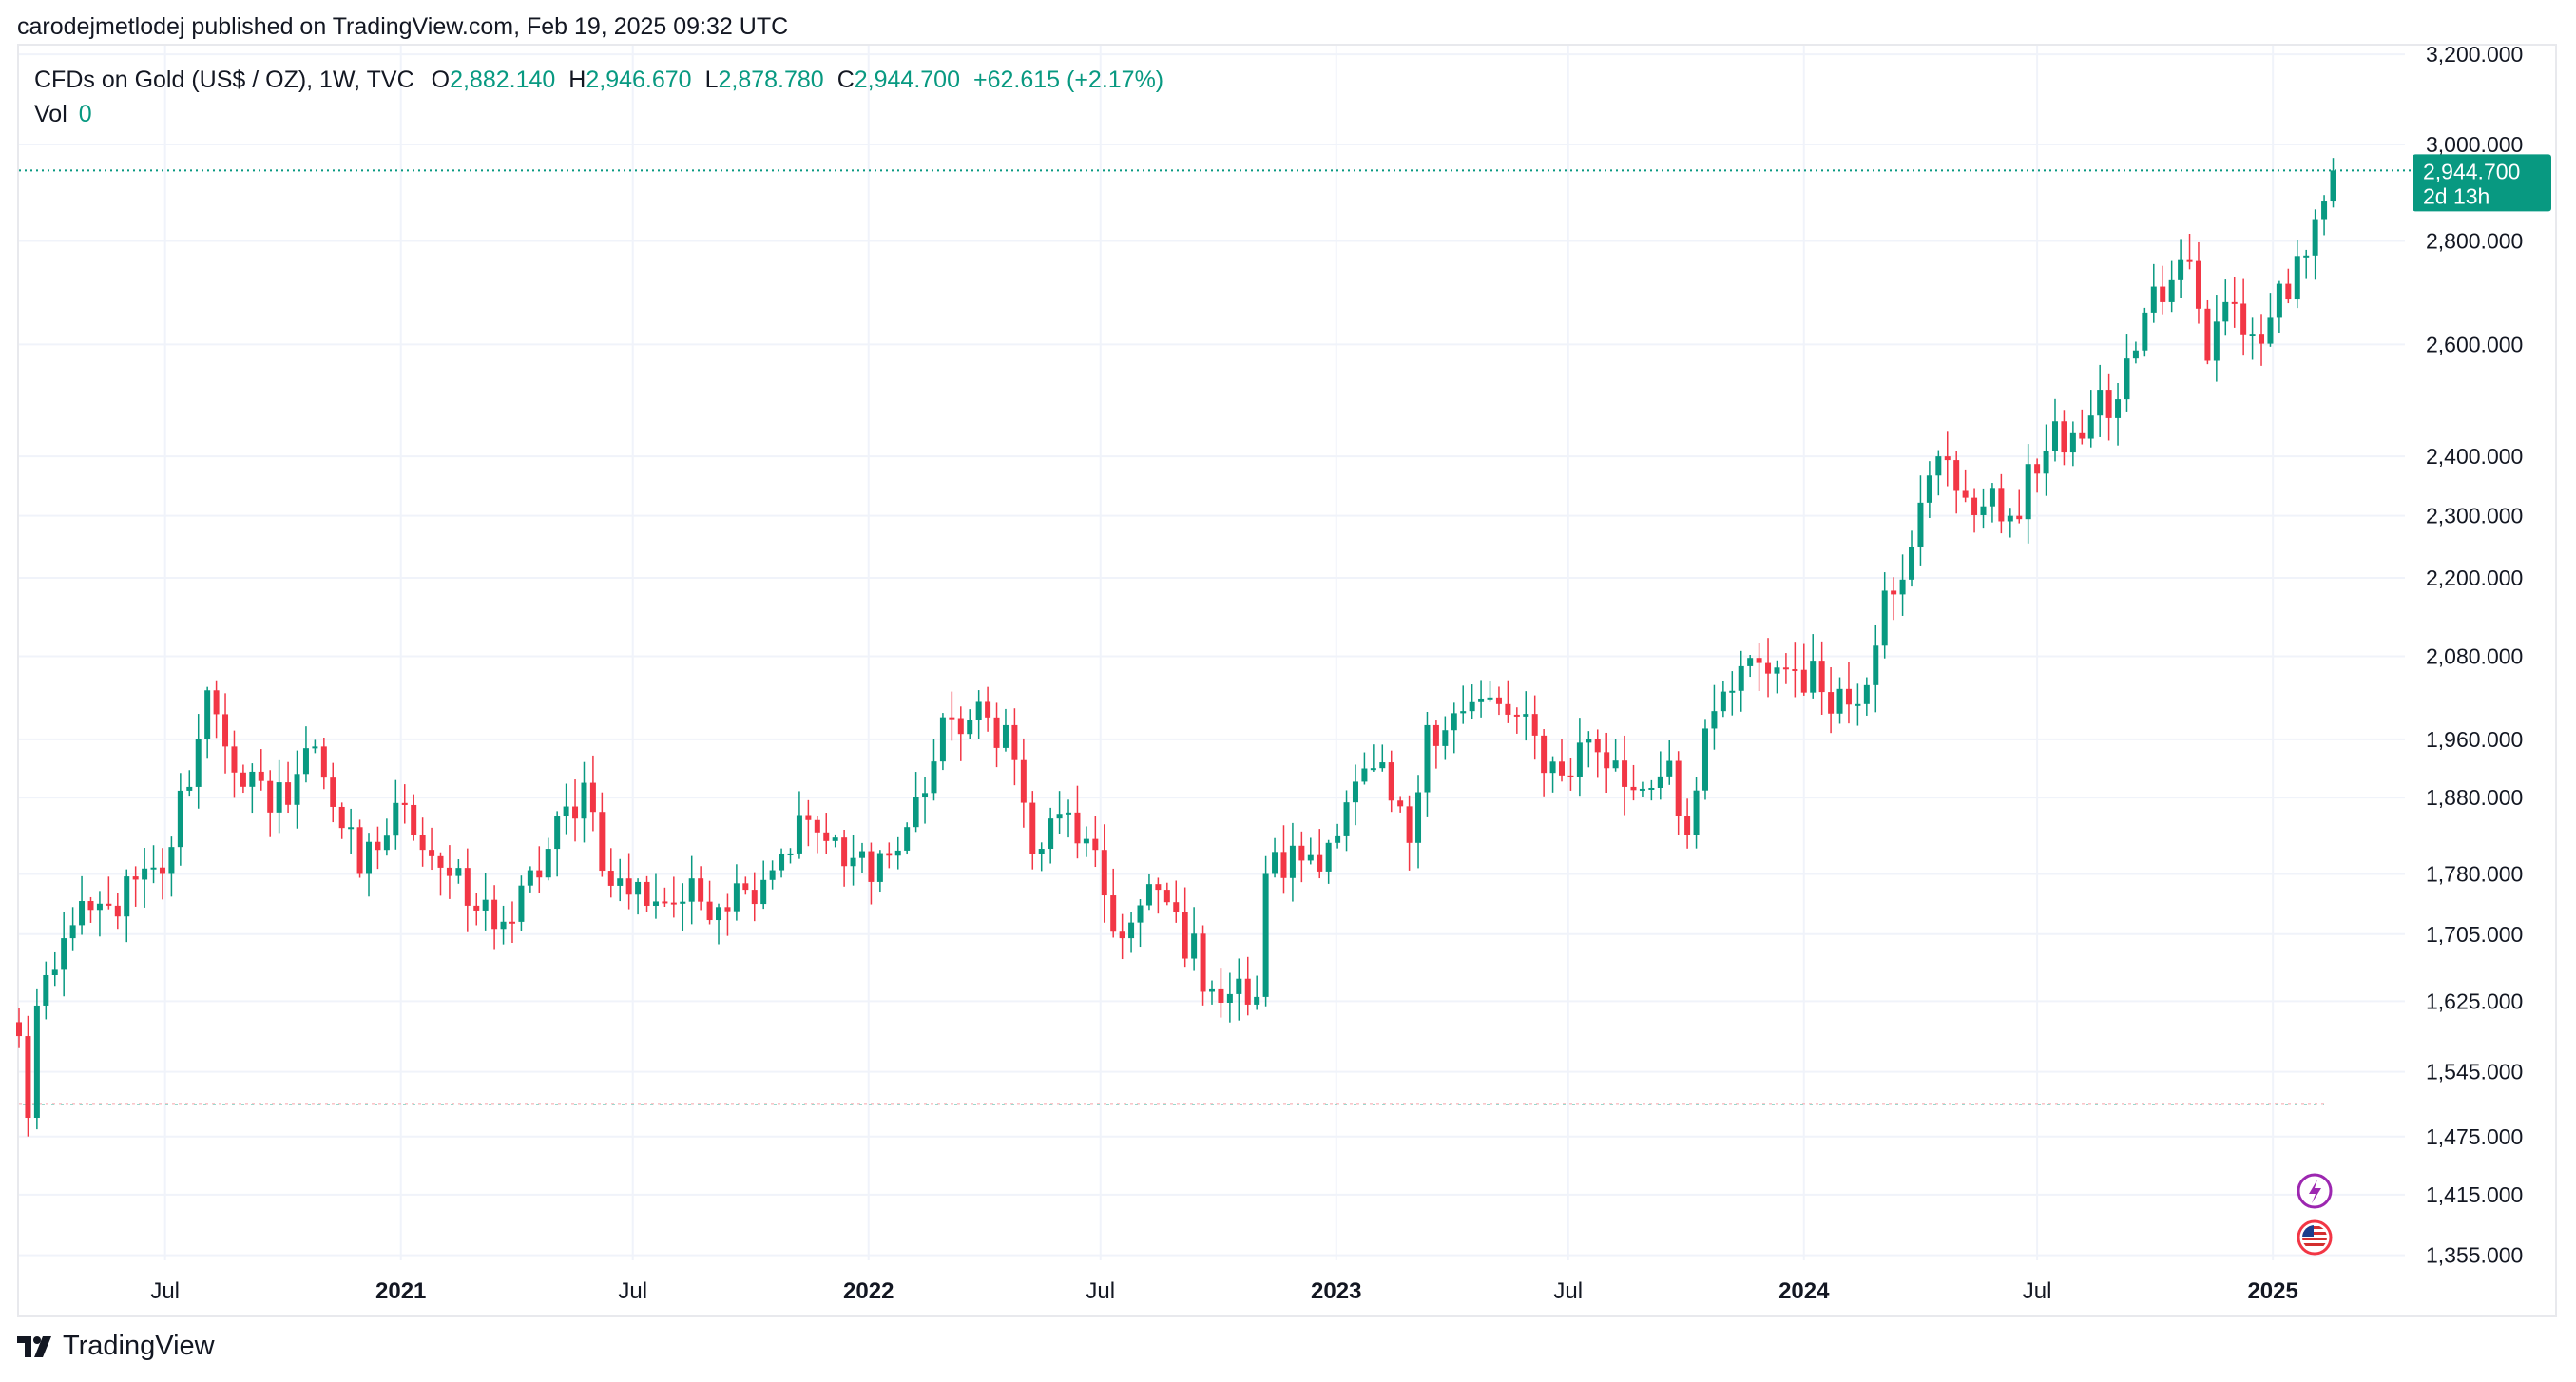  What do you see at coordinates (711, 80) in the screenshot?
I see `low-label: L` at bounding box center [711, 80].